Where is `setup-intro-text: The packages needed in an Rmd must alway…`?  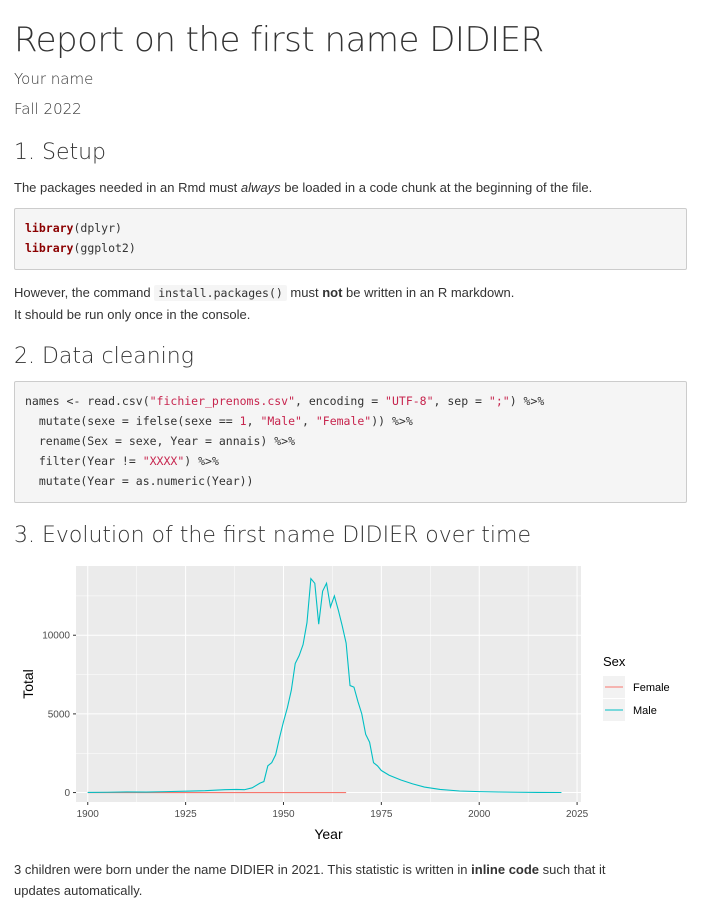
setup-intro-text: The packages needed in an Rmd must alway… is located at coordinates (303, 187).